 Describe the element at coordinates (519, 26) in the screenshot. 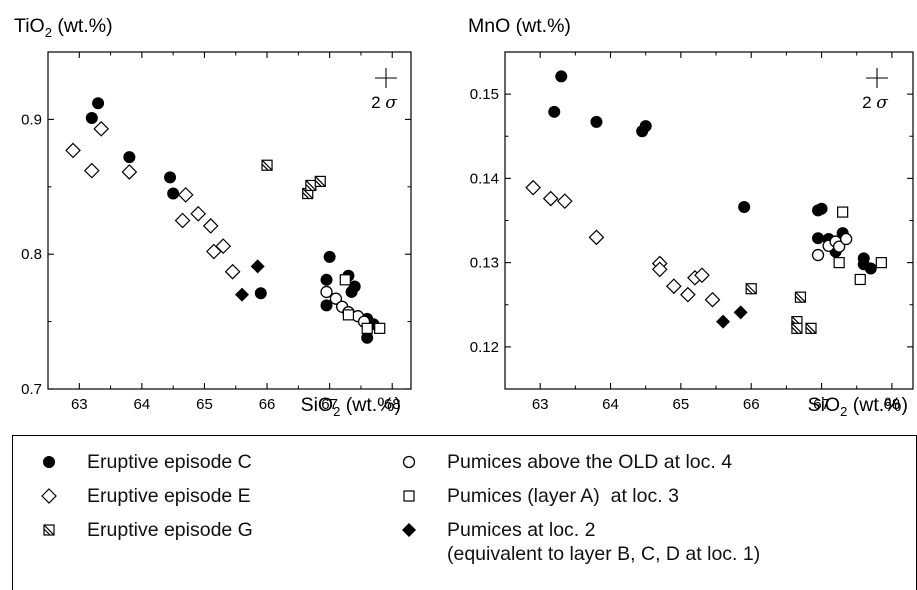

I see `y-axis-label: MnO (wt.%)` at that location.